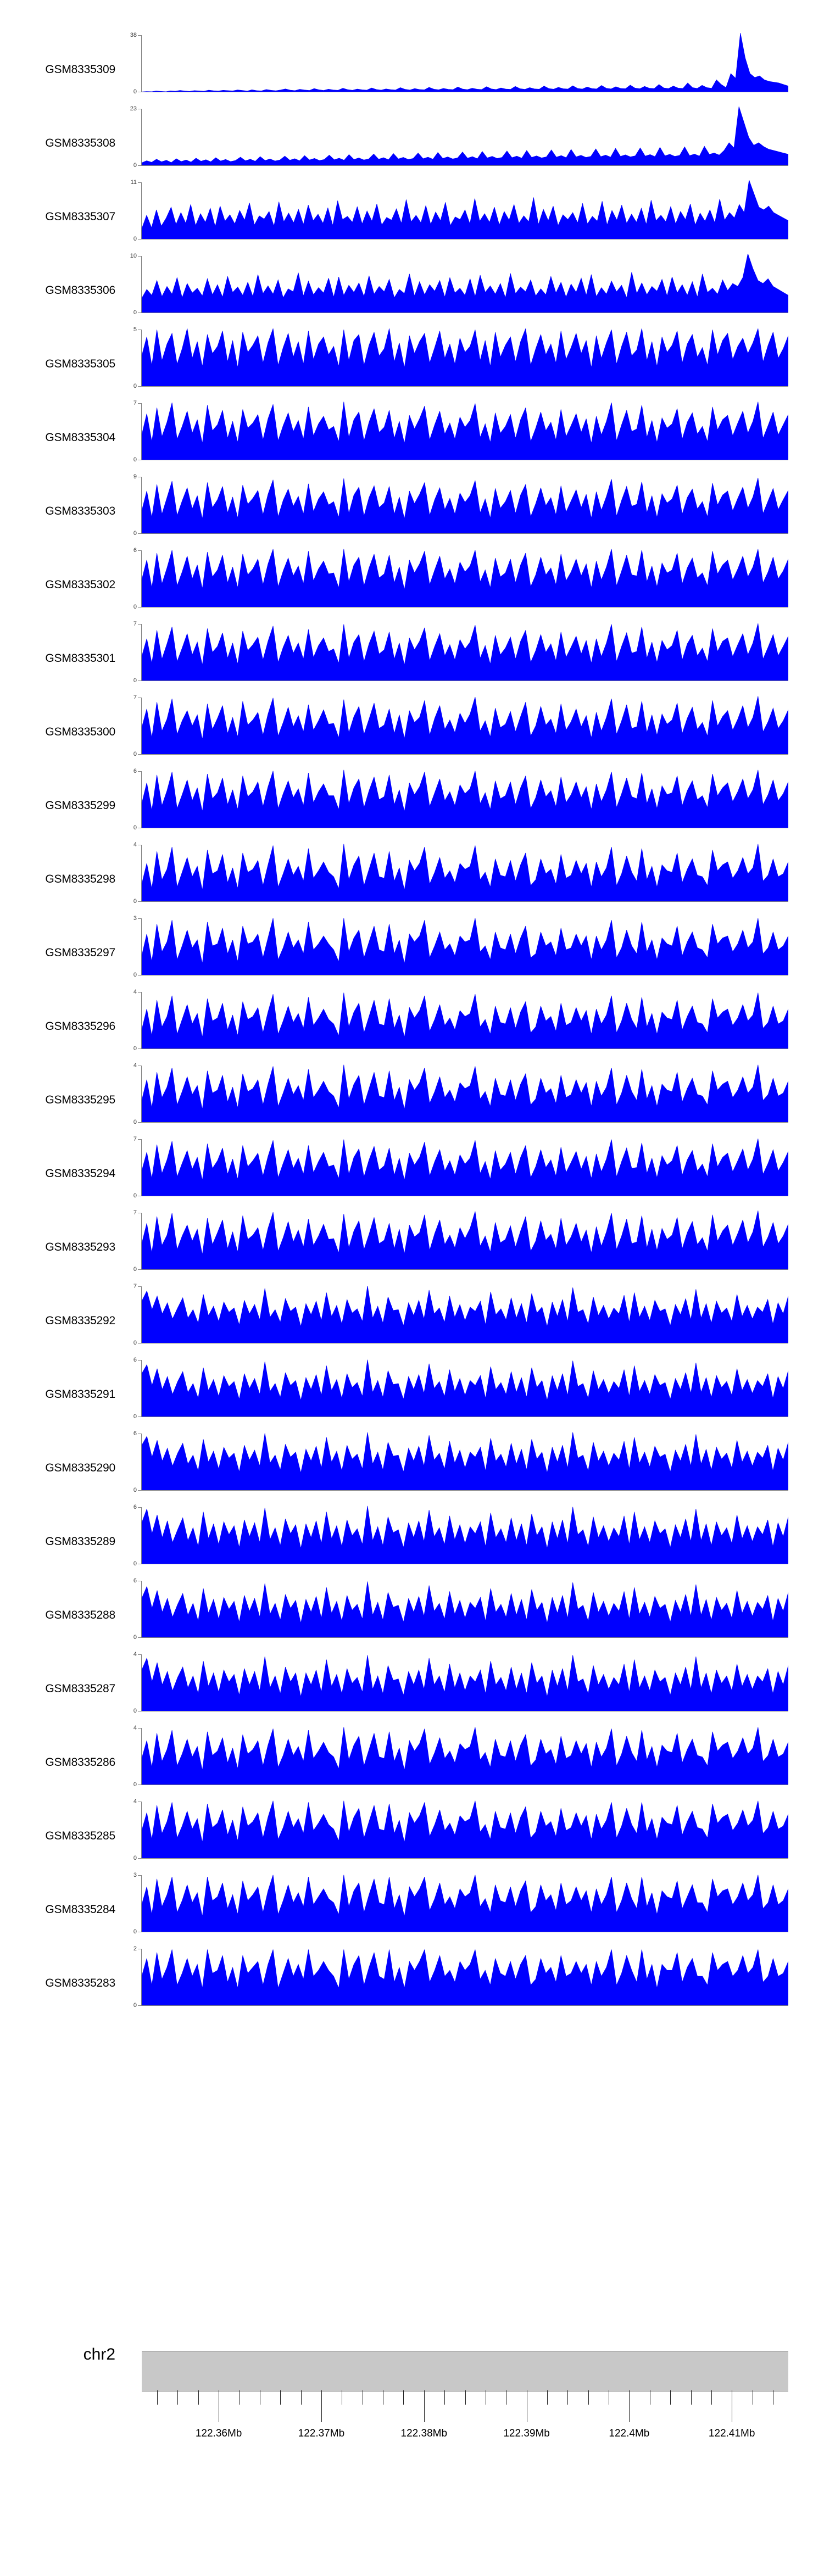  Describe the element at coordinates (465, 2371) in the screenshot. I see `chromosome-ideogram-bar` at that location.